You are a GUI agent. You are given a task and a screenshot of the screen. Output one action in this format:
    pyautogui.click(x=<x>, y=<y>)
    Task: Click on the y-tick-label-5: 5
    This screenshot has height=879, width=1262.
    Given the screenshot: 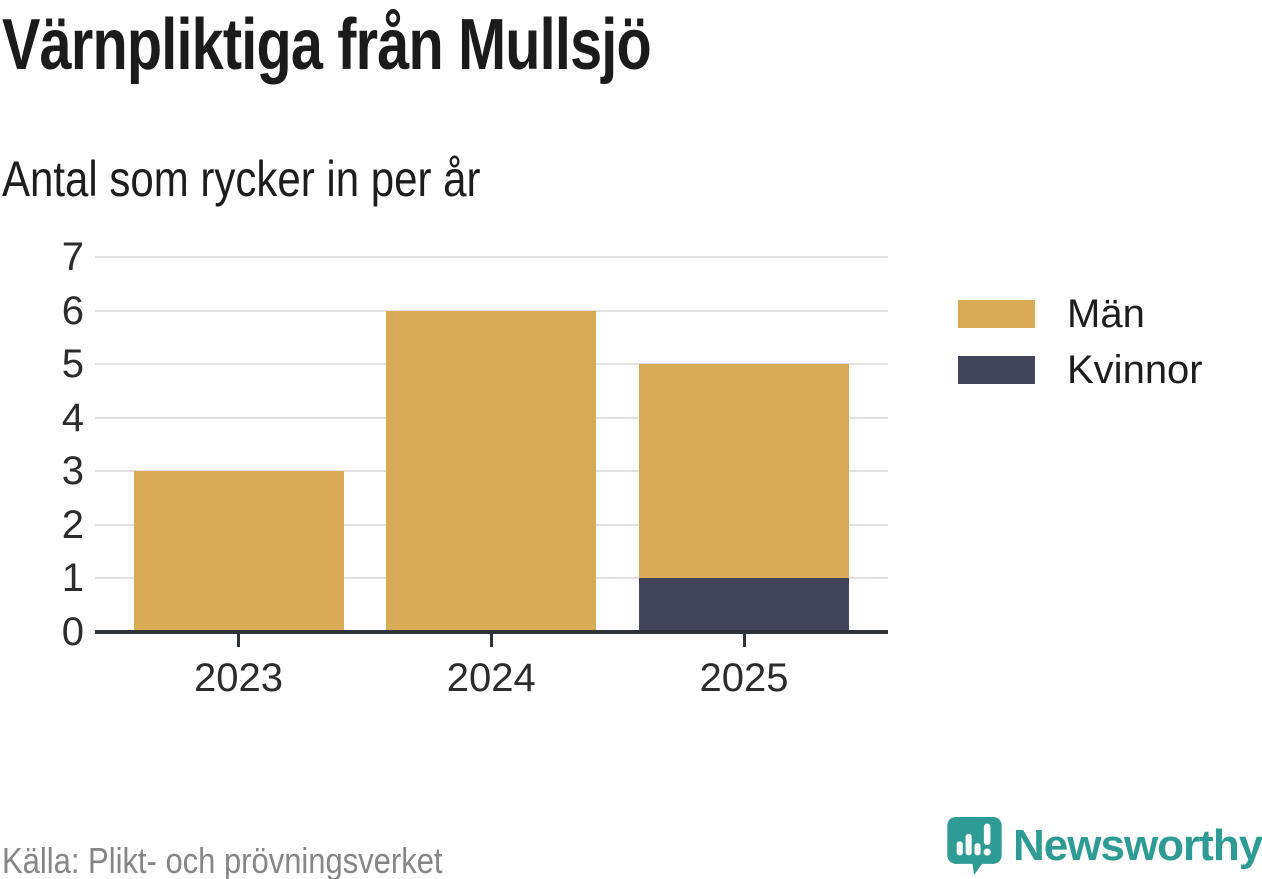 What is the action you would take?
    pyautogui.click(x=72, y=364)
    